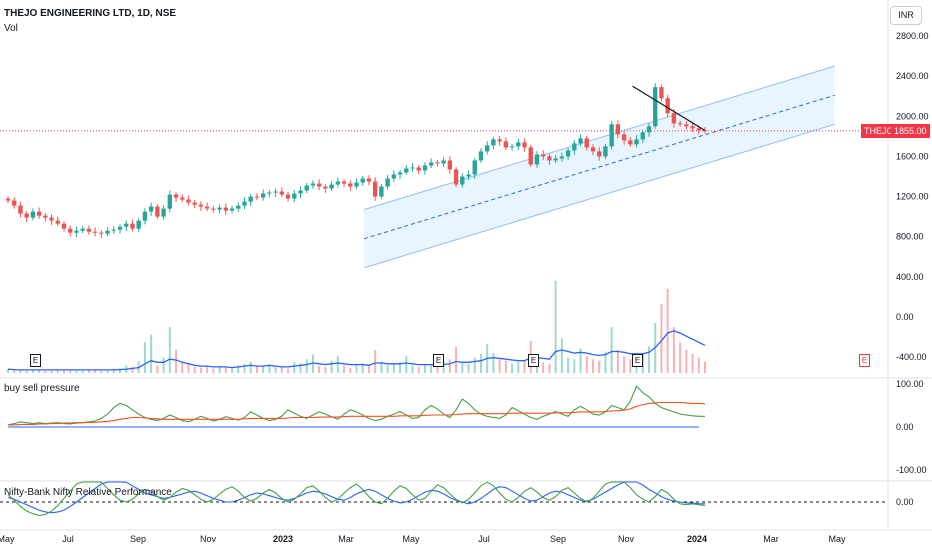 The width and height of the screenshot is (932, 550). Describe the element at coordinates (599, 167) in the screenshot. I see `channel-middle-line` at that location.